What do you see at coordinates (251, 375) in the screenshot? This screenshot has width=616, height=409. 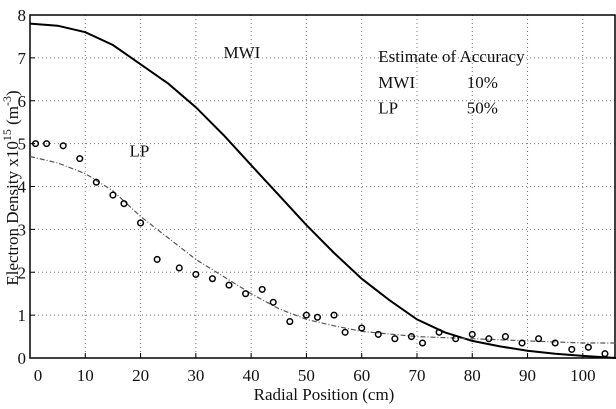 I see `x-tick-label: 40` at bounding box center [251, 375].